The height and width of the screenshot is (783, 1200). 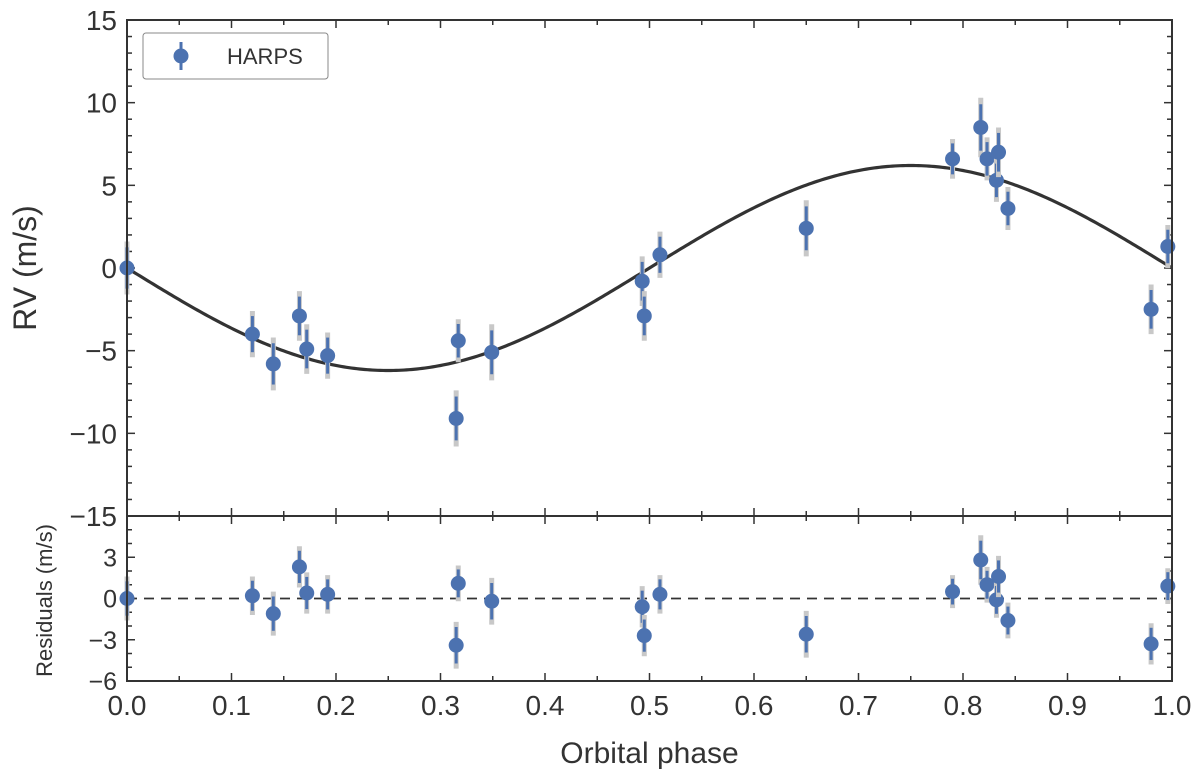 I want to click on legend-box, so click(x=235, y=56).